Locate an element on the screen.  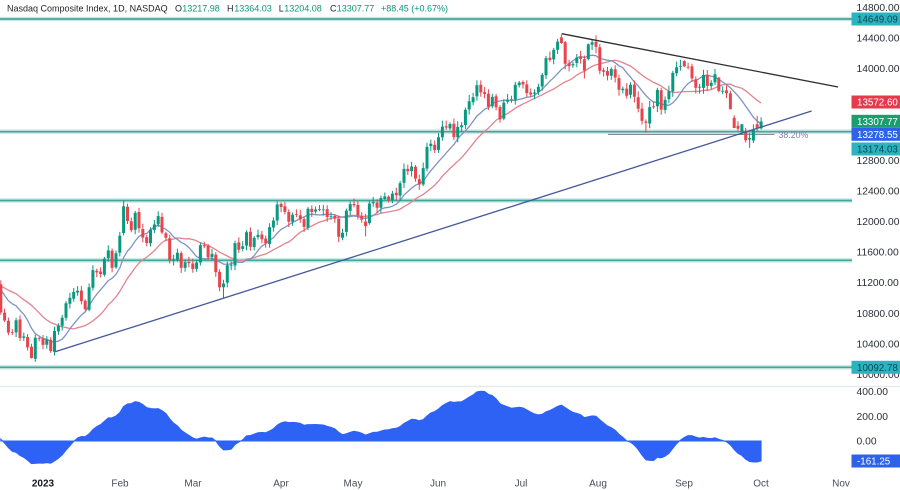
svg-text: Sep is located at coordinates (684, 484).